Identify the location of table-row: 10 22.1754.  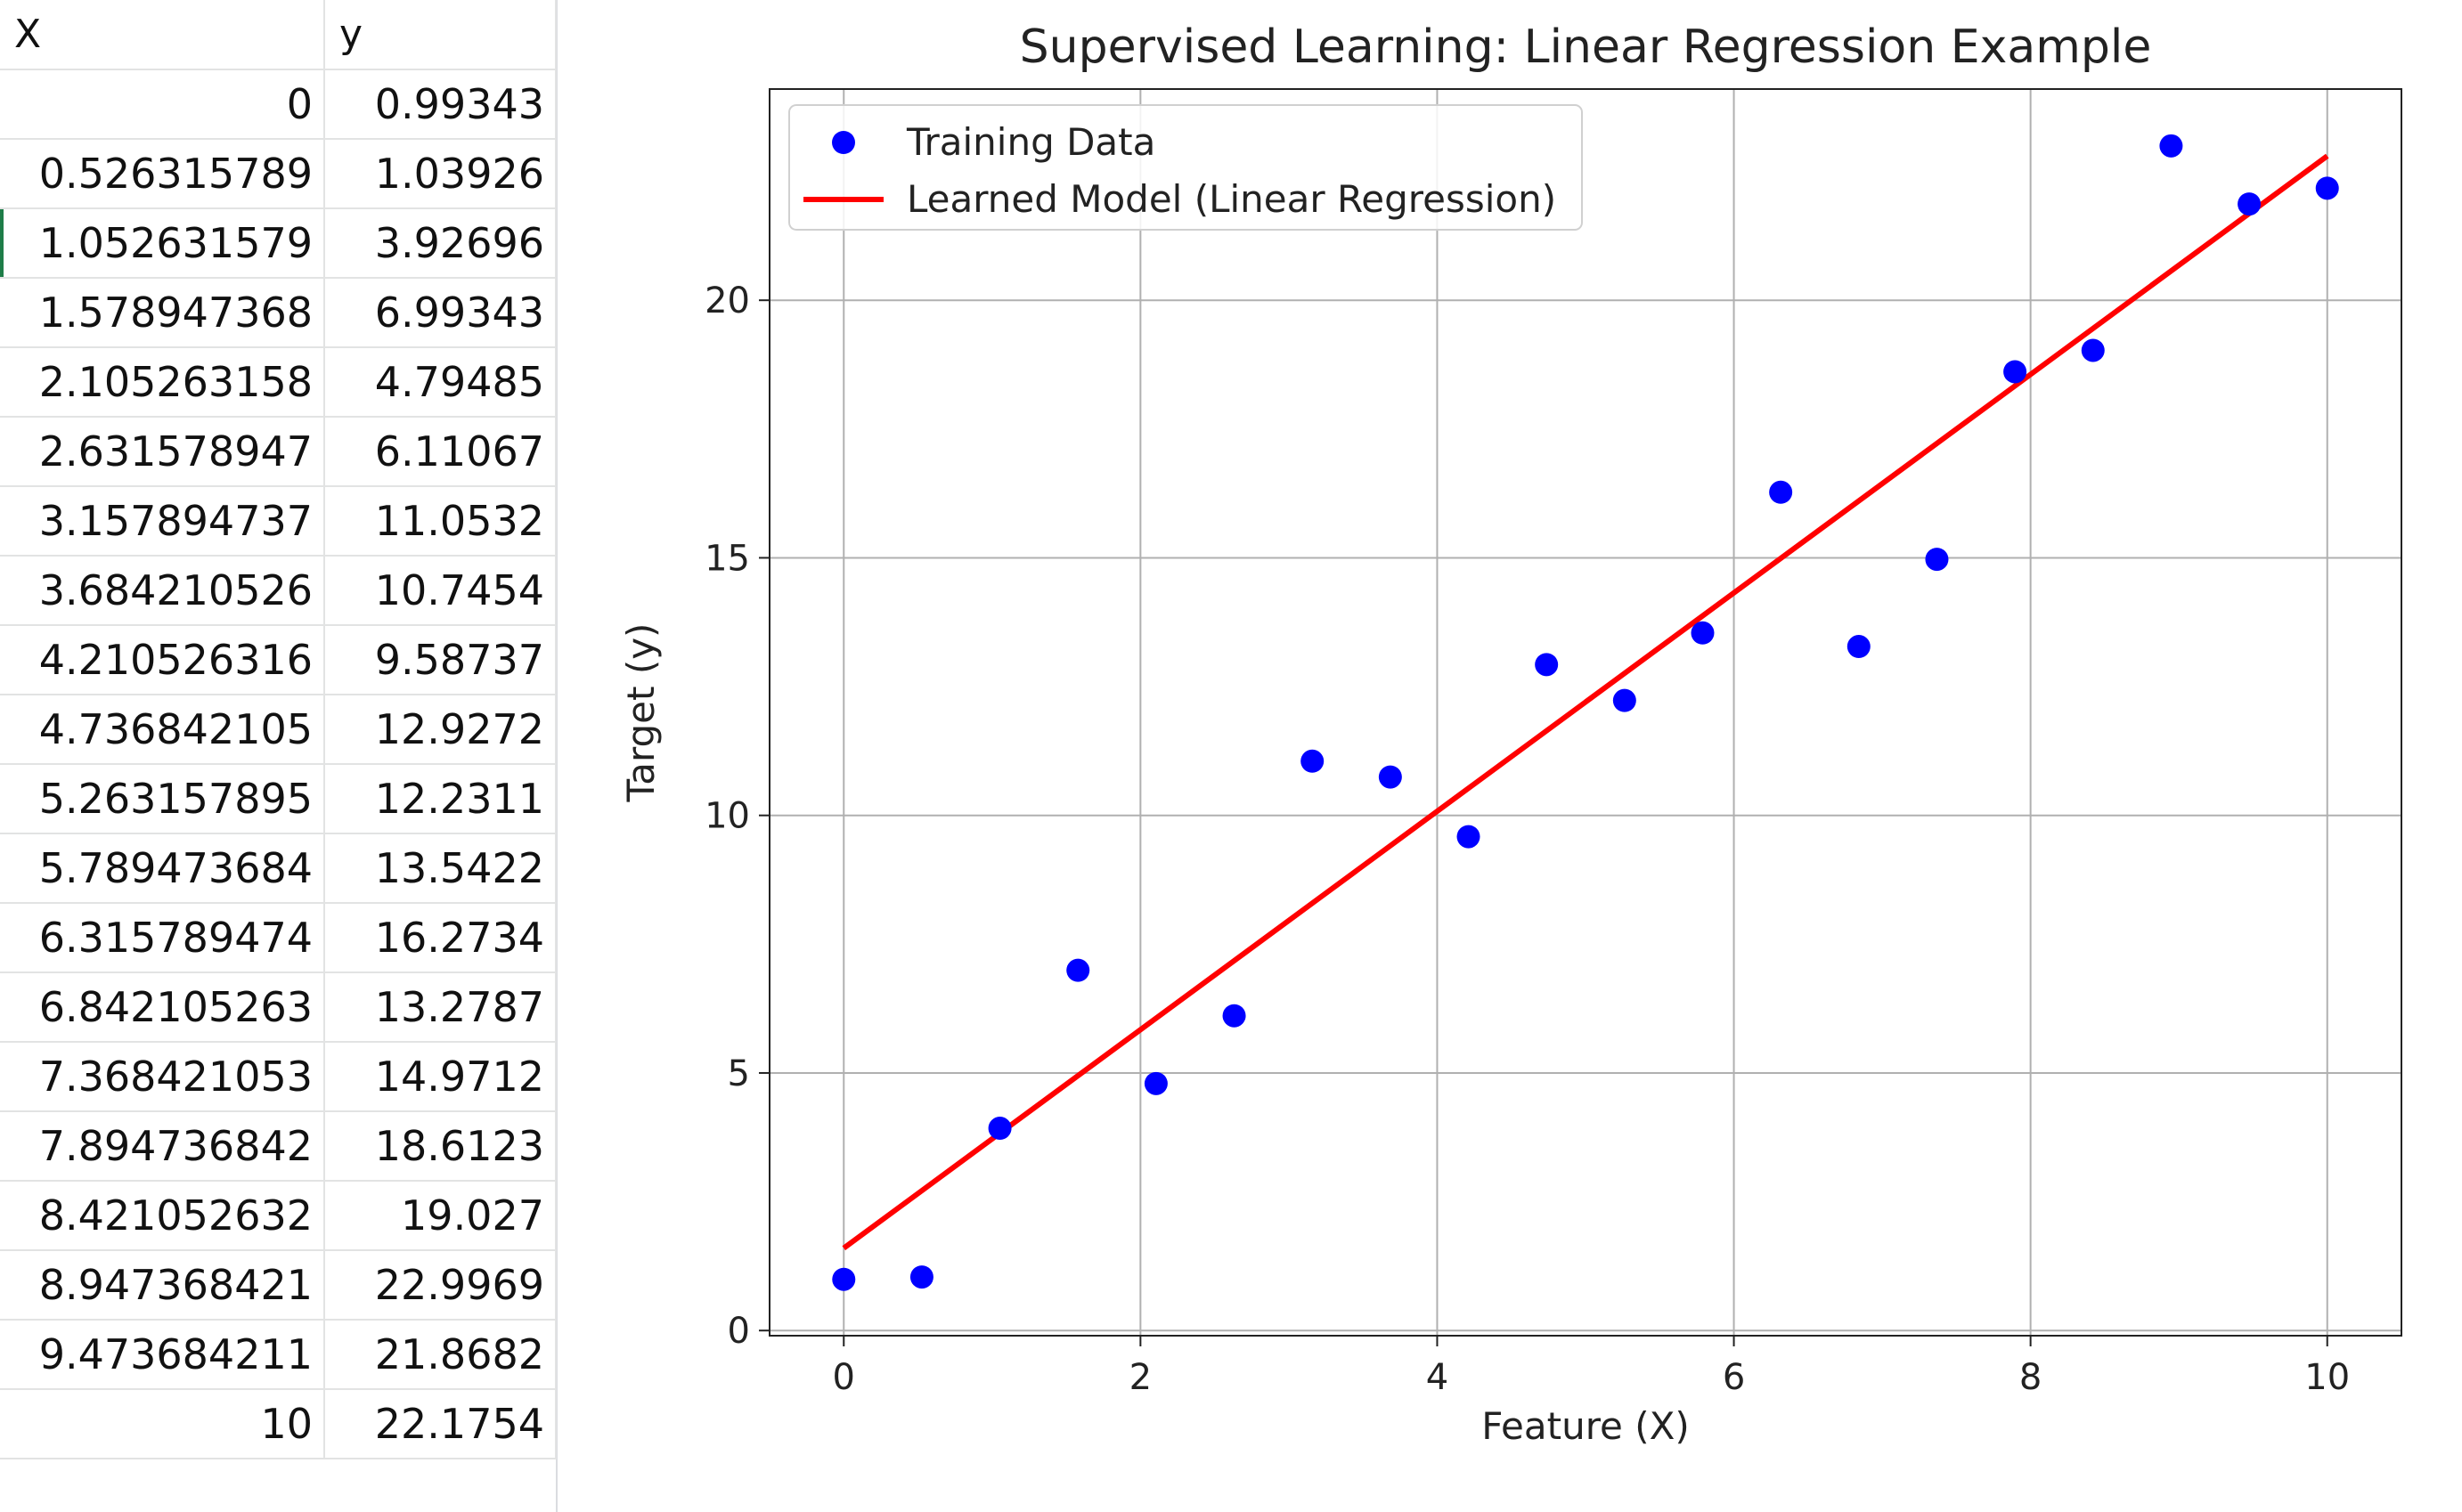
(278, 1424).